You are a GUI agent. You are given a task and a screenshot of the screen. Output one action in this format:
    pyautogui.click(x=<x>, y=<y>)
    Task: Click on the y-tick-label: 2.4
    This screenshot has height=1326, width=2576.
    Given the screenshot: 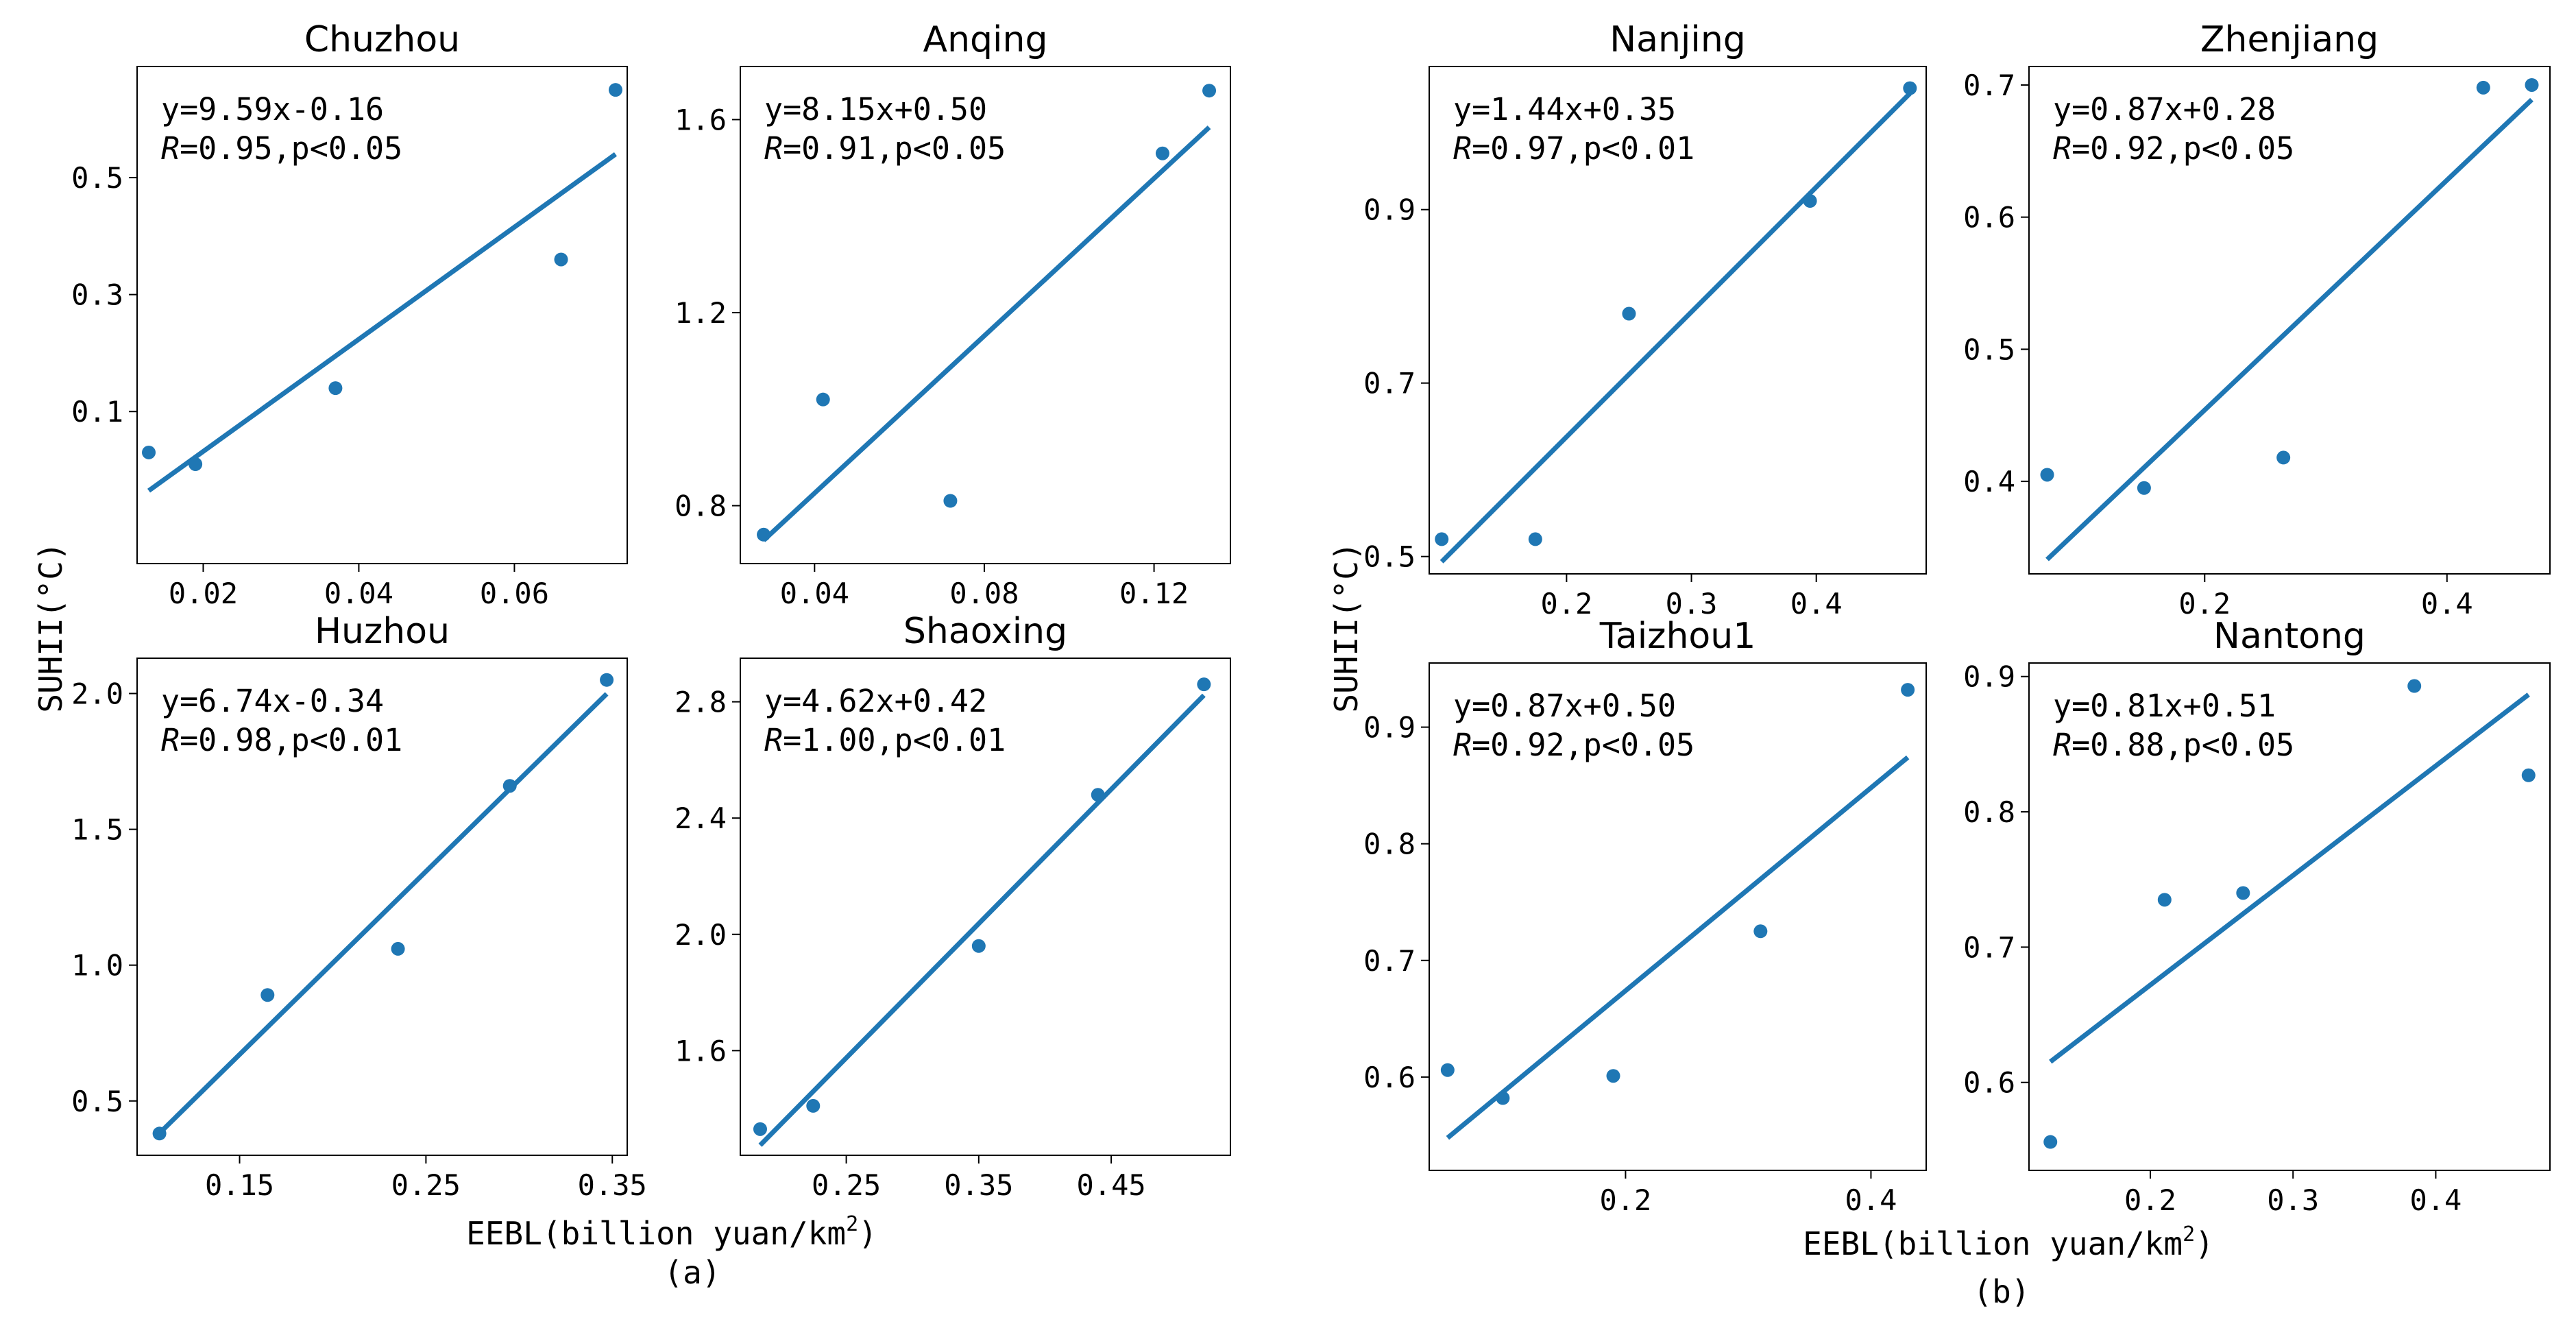 What is the action you would take?
    pyautogui.click(x=701, y=818)
    